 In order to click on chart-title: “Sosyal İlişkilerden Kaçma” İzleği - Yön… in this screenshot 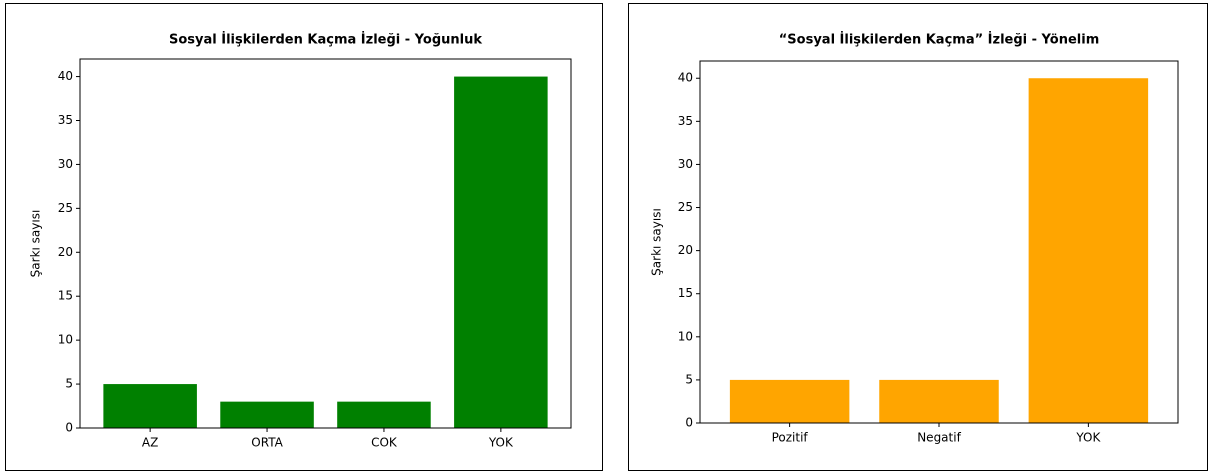, I will do `click(939, 40)`.